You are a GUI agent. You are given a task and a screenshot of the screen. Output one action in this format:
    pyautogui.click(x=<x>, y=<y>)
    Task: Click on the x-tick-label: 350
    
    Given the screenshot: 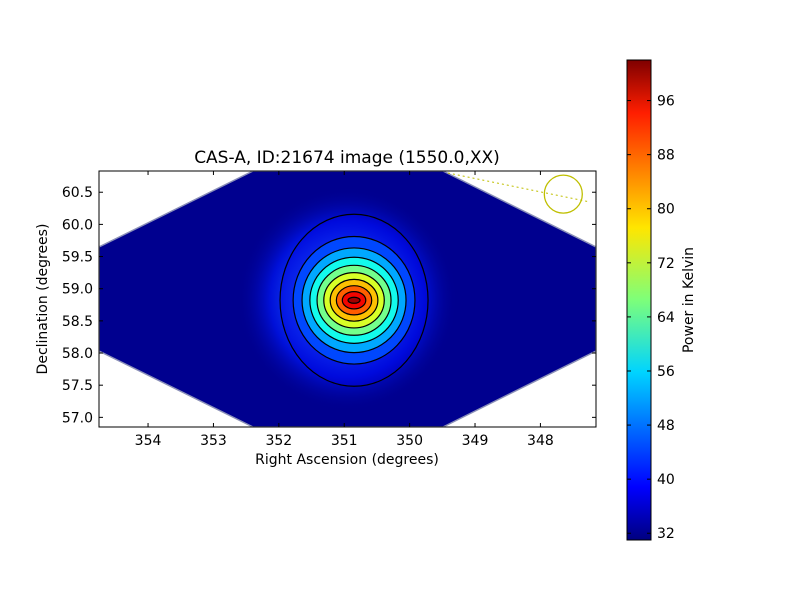 What is the action you would take?
    pyautogui.click(x=409, y=441)
    